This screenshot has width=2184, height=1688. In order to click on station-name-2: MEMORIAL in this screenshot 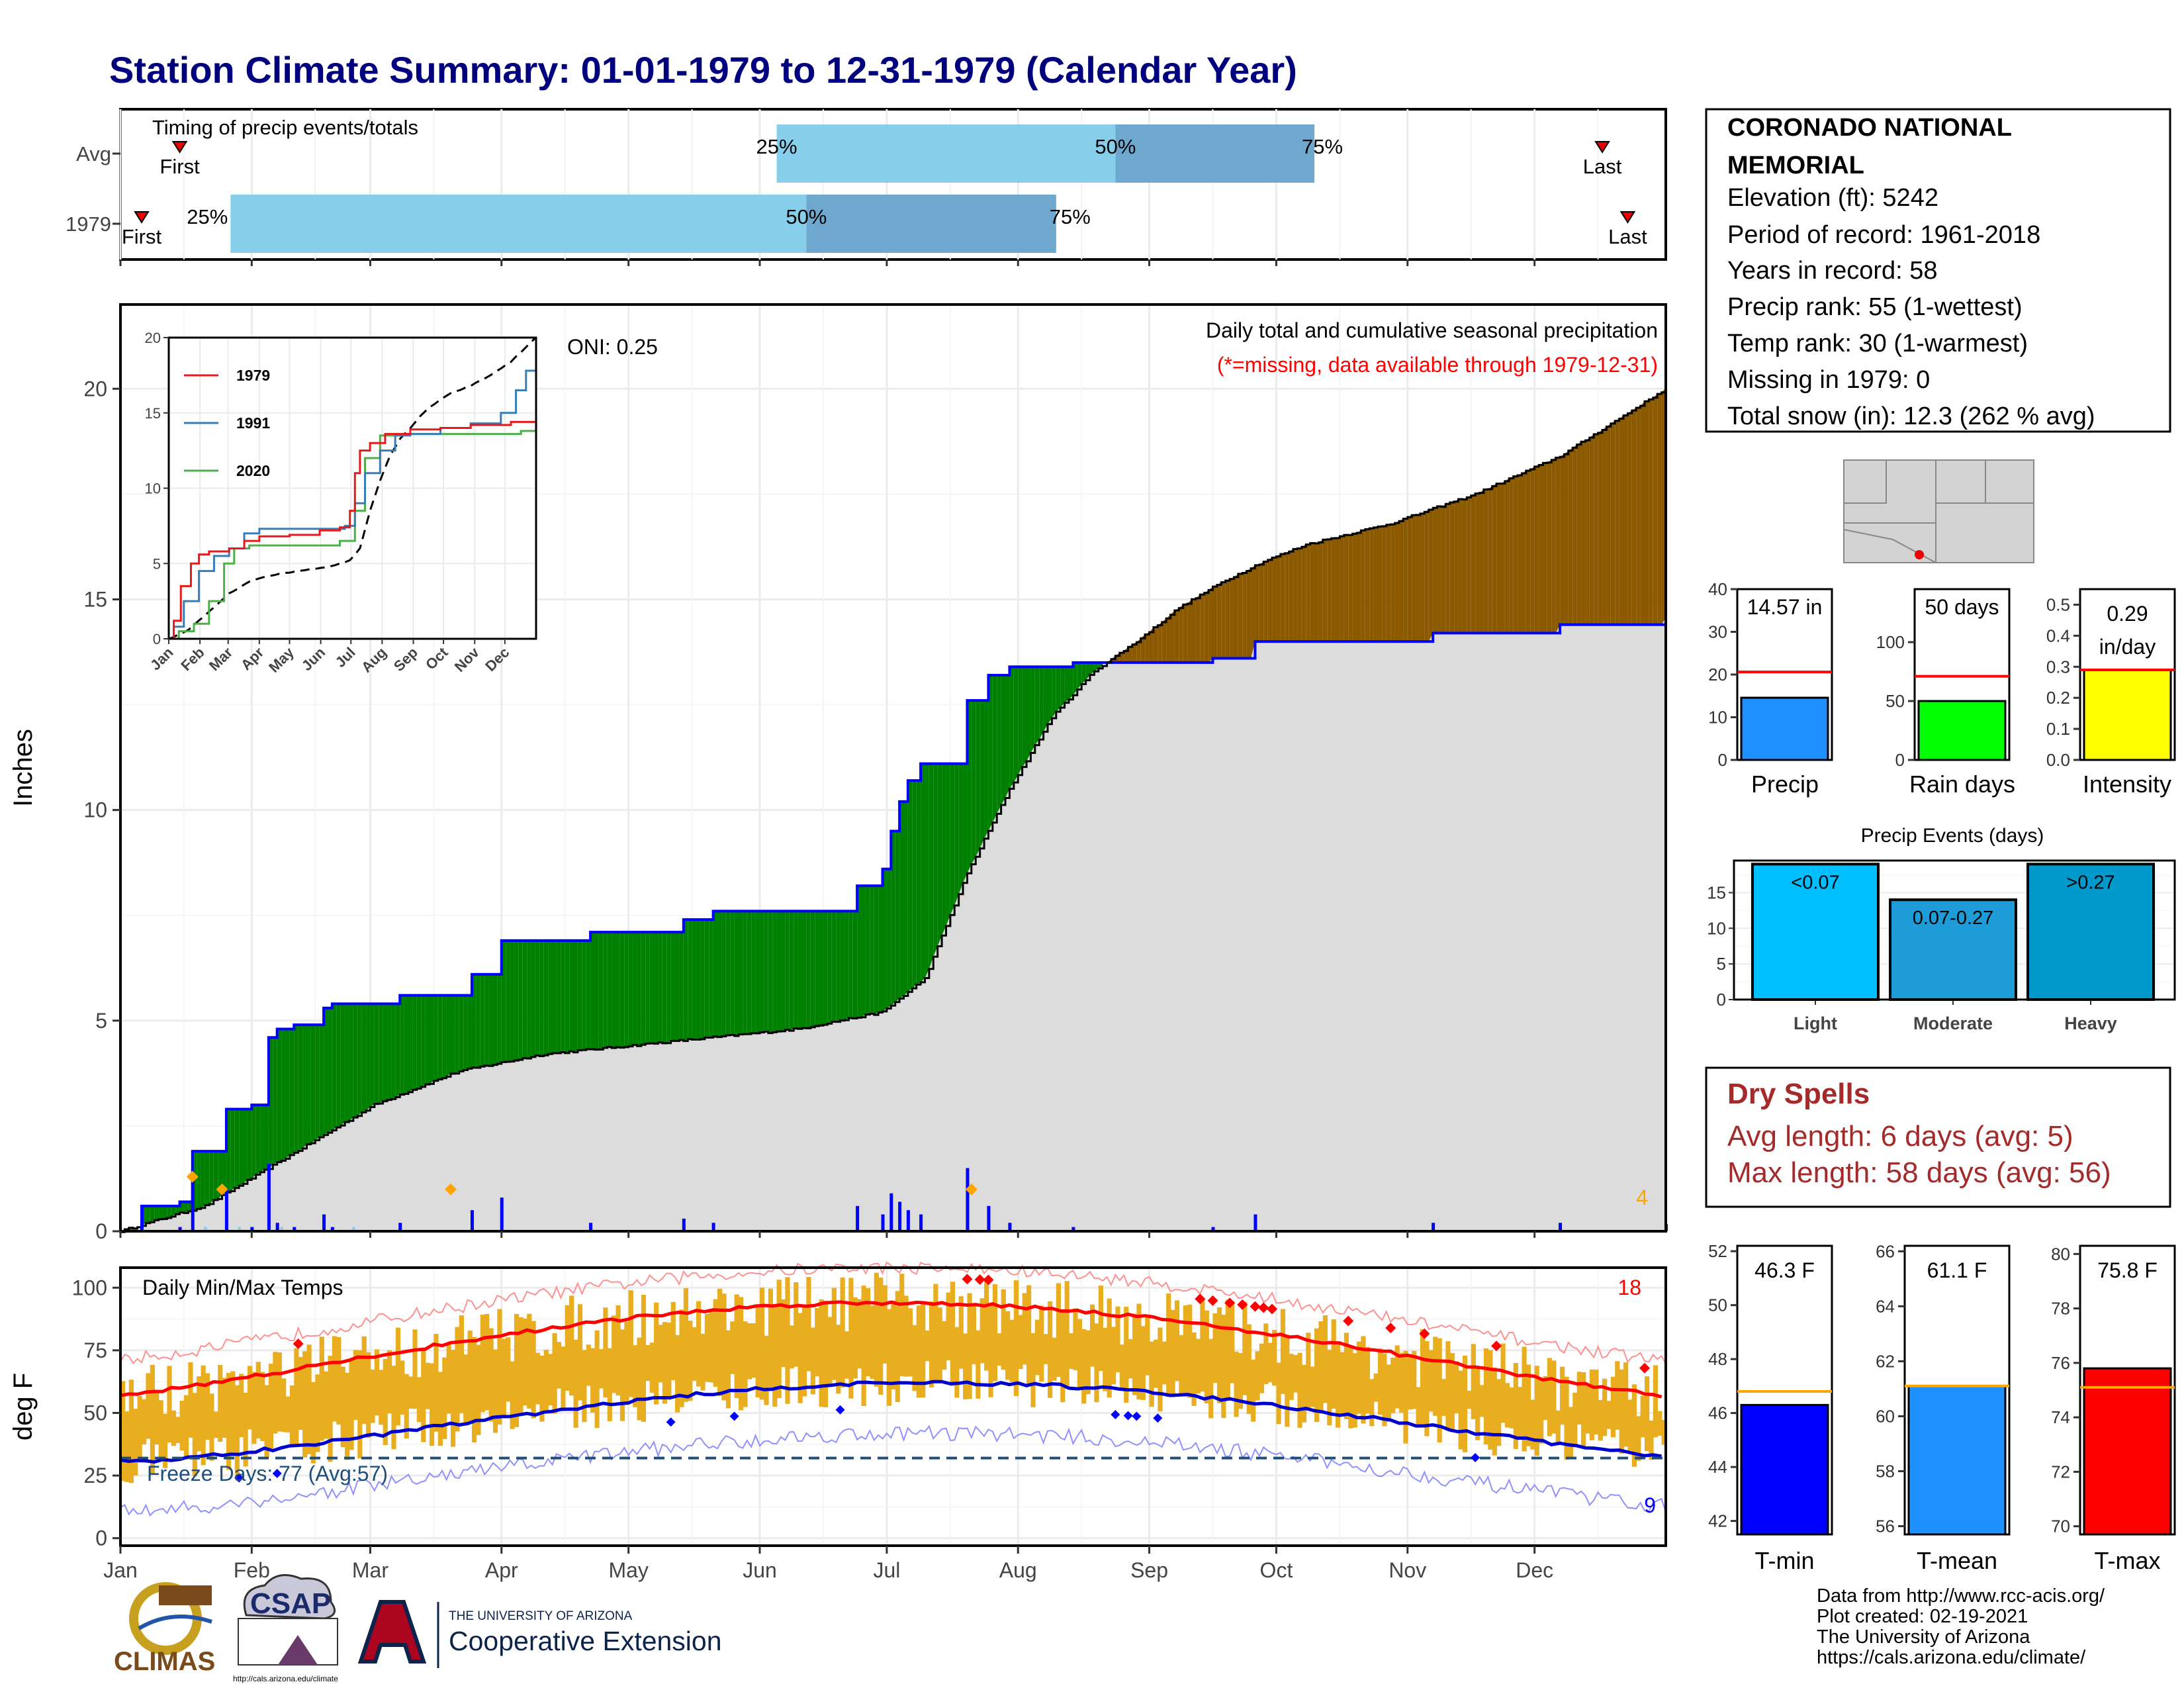, I will do `click(1795, 165)`.